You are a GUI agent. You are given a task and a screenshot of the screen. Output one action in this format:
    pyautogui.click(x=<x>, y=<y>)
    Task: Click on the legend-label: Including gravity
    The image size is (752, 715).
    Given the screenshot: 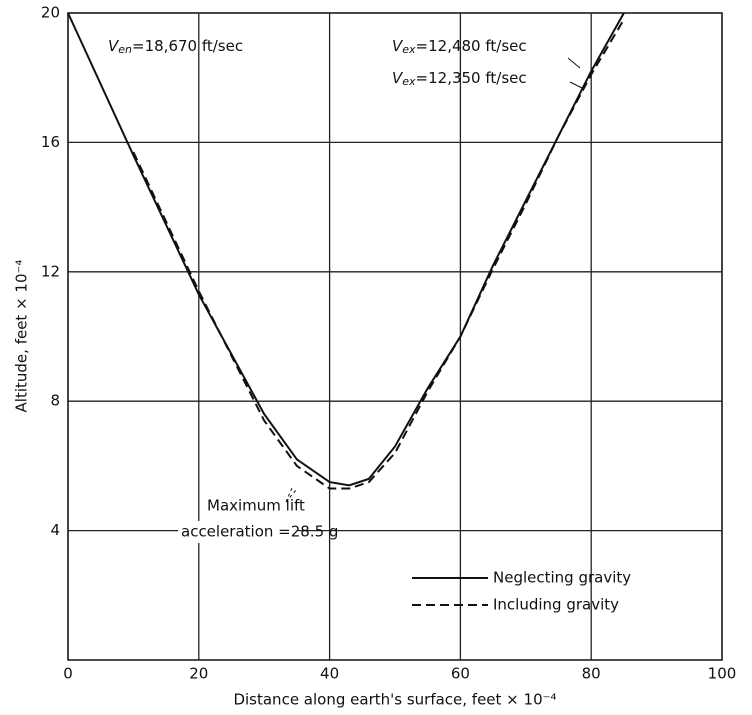 What is the action you would take?
    pyautogui.click(x=556, y=605)
    